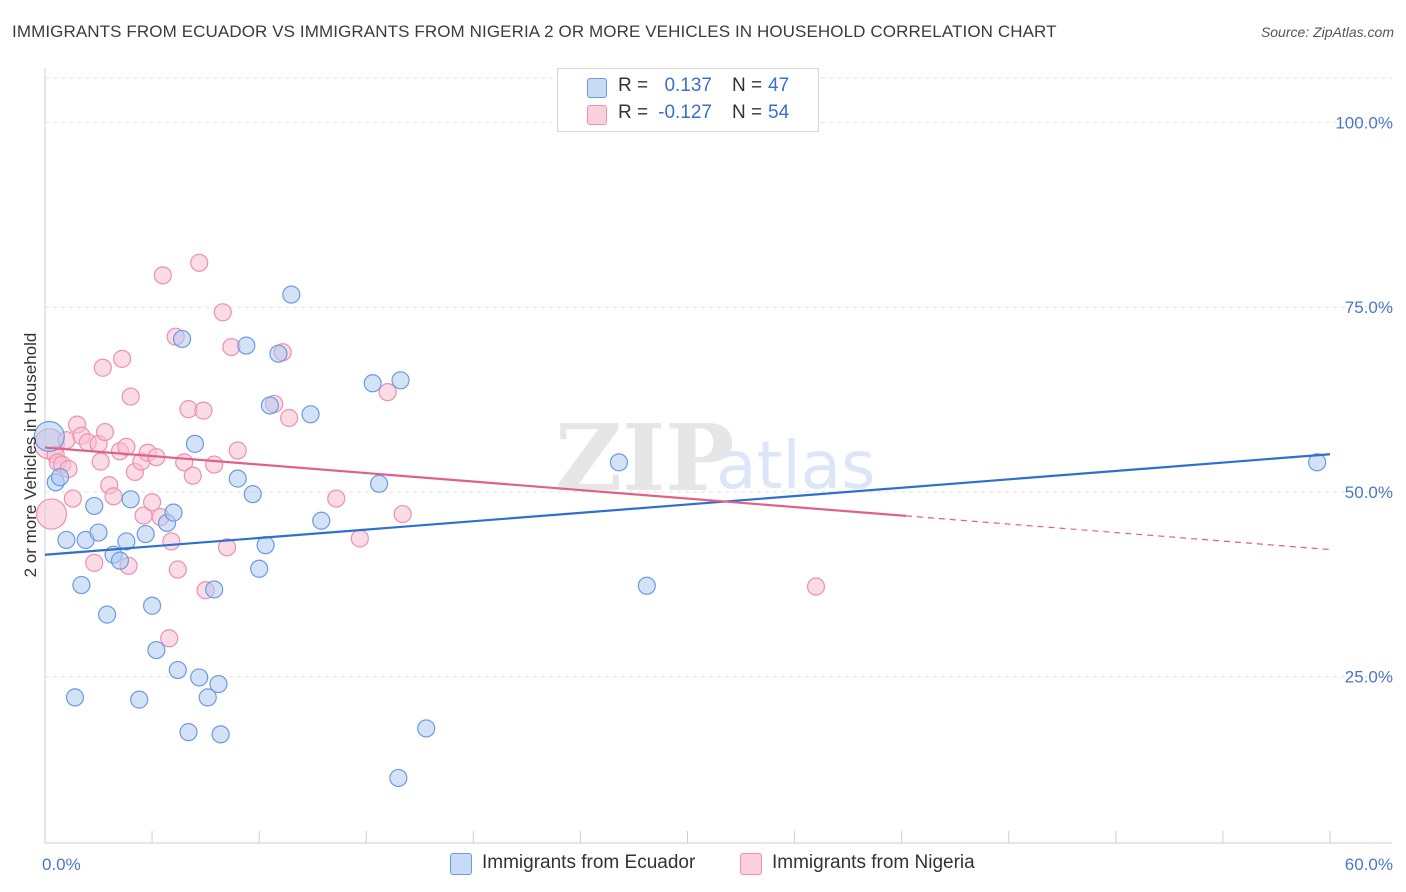 The image size is (1406, 892). What do you see at coordinates (779, 112) in the screenshot?
I see `legend-n-value-nigeria: 54` at bounding box center [779, 112].